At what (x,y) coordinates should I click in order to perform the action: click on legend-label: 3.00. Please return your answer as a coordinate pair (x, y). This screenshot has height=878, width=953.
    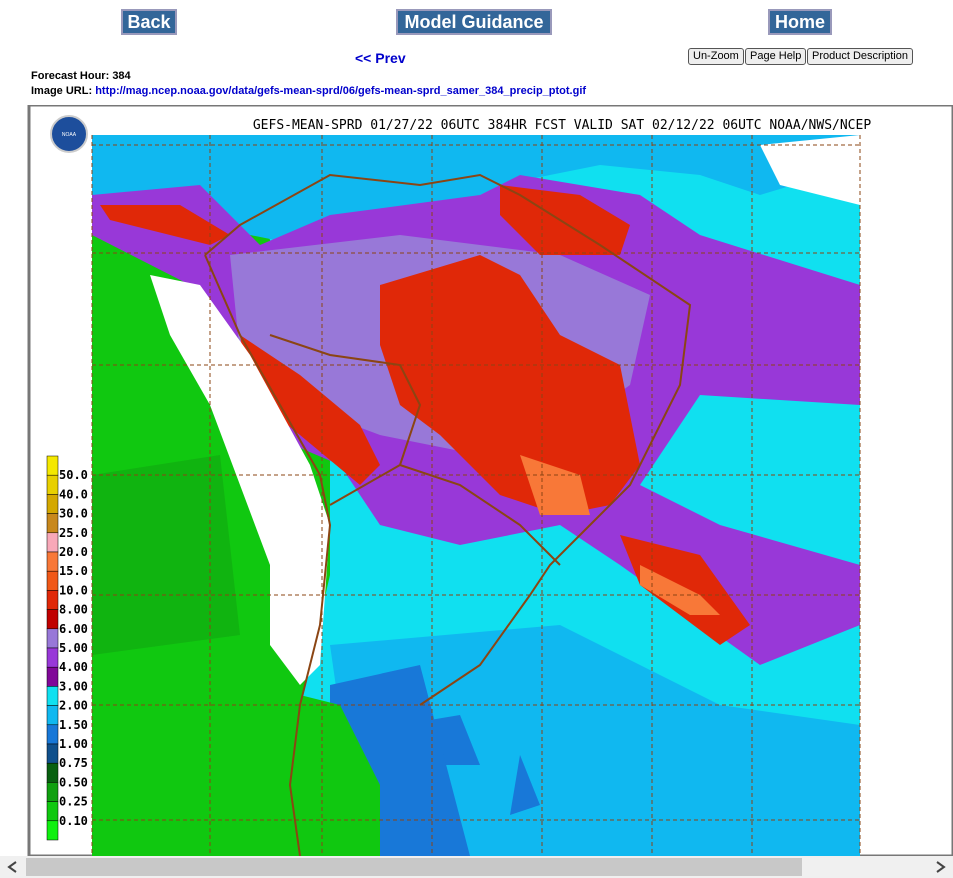
    Looking at the image, I should click on (73, 686).